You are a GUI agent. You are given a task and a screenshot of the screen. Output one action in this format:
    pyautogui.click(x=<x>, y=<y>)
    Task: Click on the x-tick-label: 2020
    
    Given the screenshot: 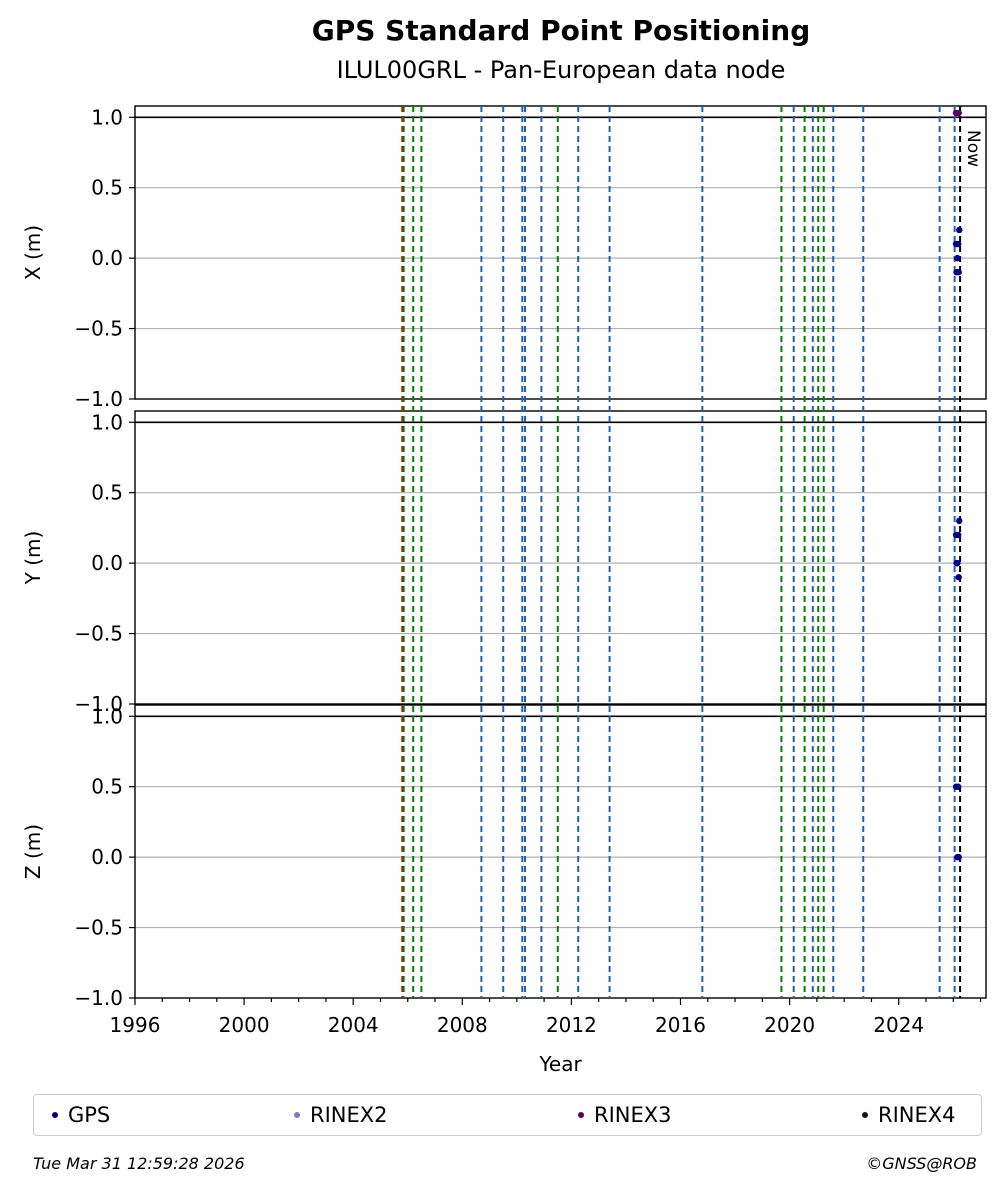 What is the action you would take?
    pyautogui.click(x=789, y=1025)
    